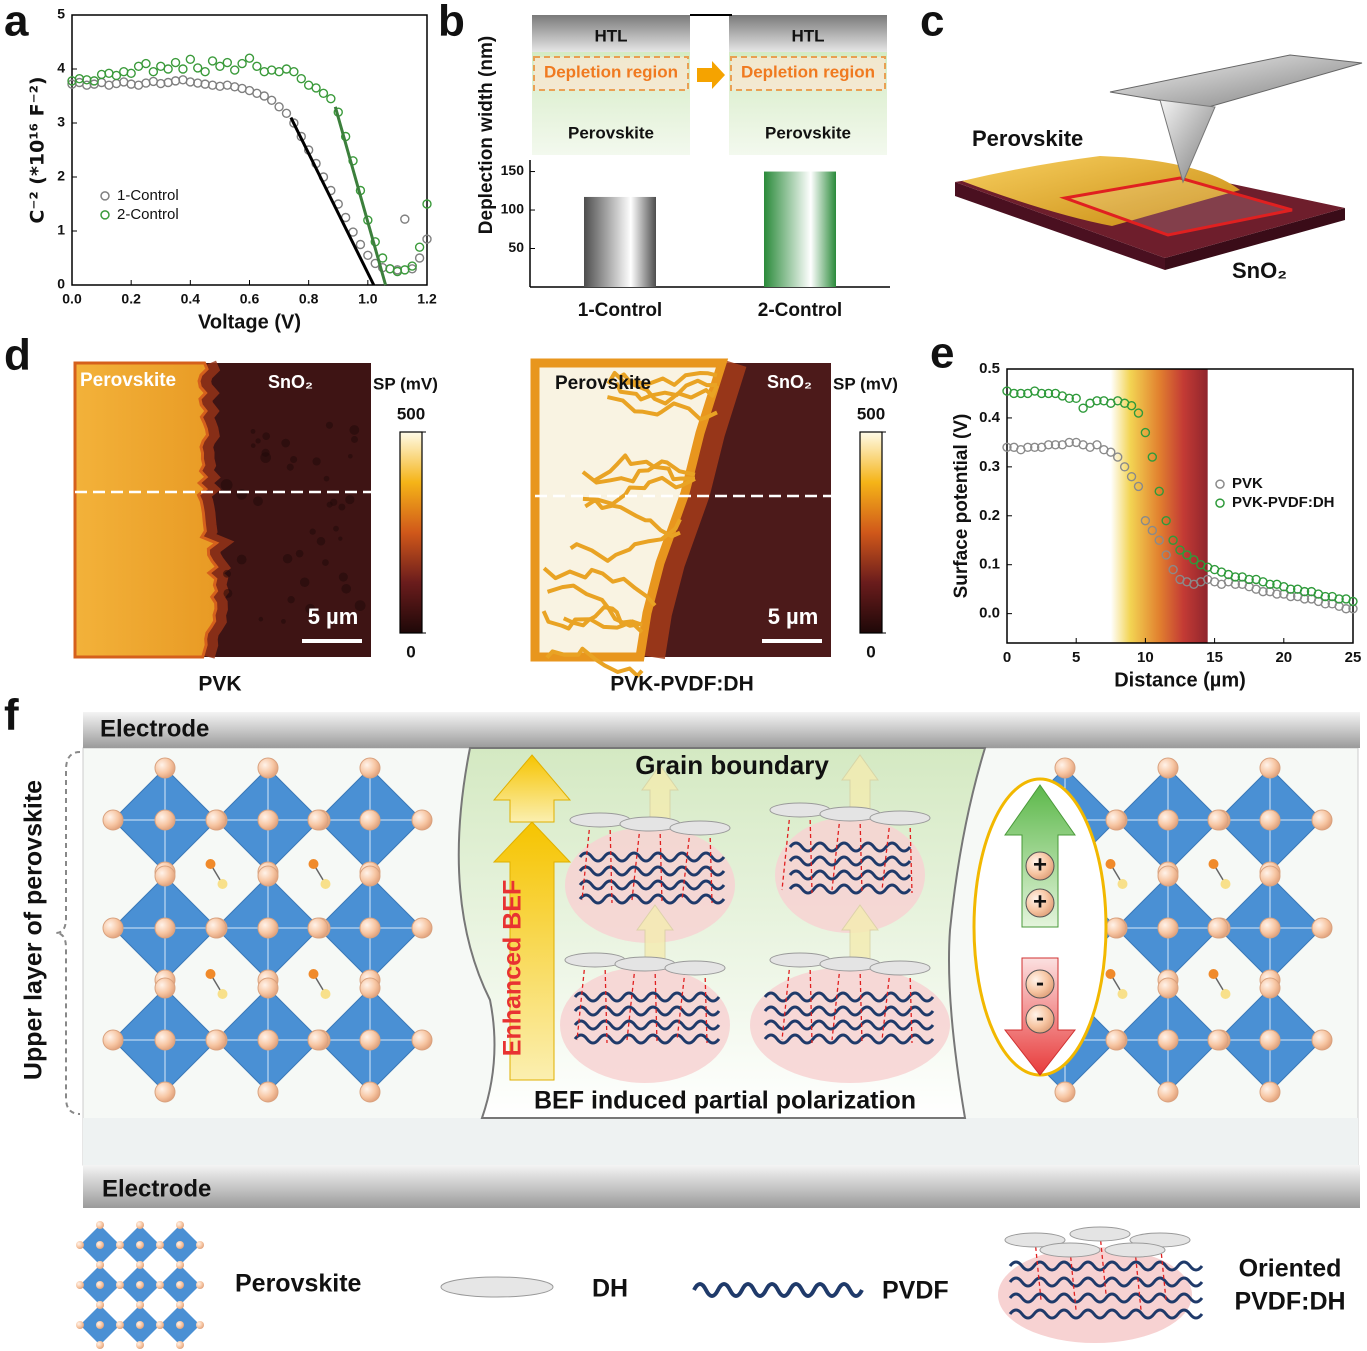 The image size is (1367, 1351). What do you see at coordinates (807, 35) in the screenshot?
I see `htl-label: HTL` at bounding box center [807, 35].